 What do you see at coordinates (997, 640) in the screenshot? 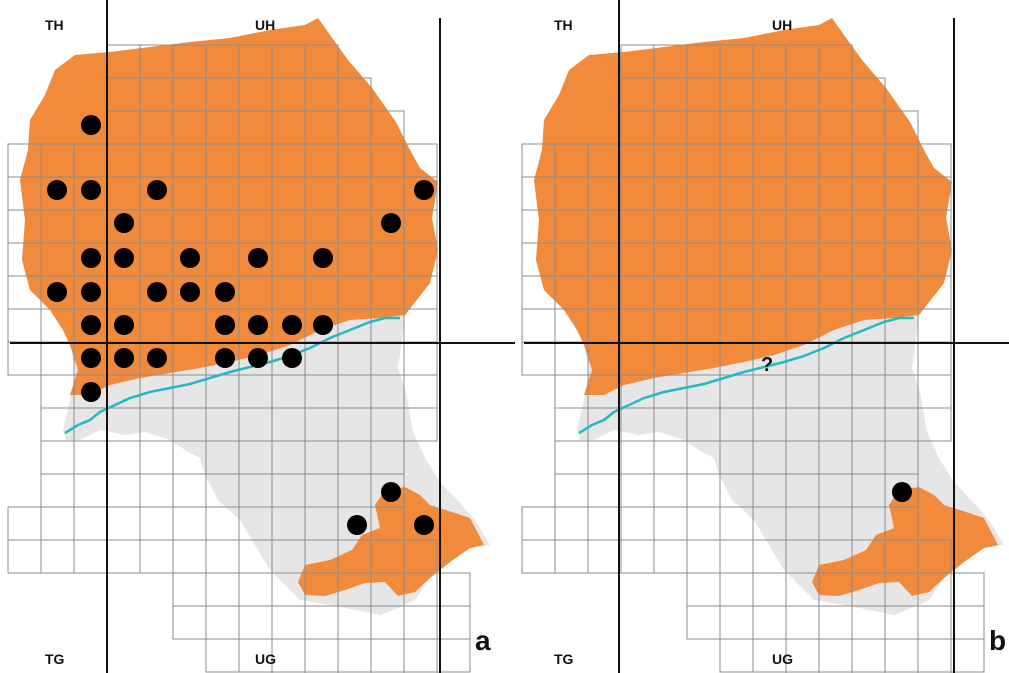
I see `panel-letter-b: b` at bounding box center [997, 640].